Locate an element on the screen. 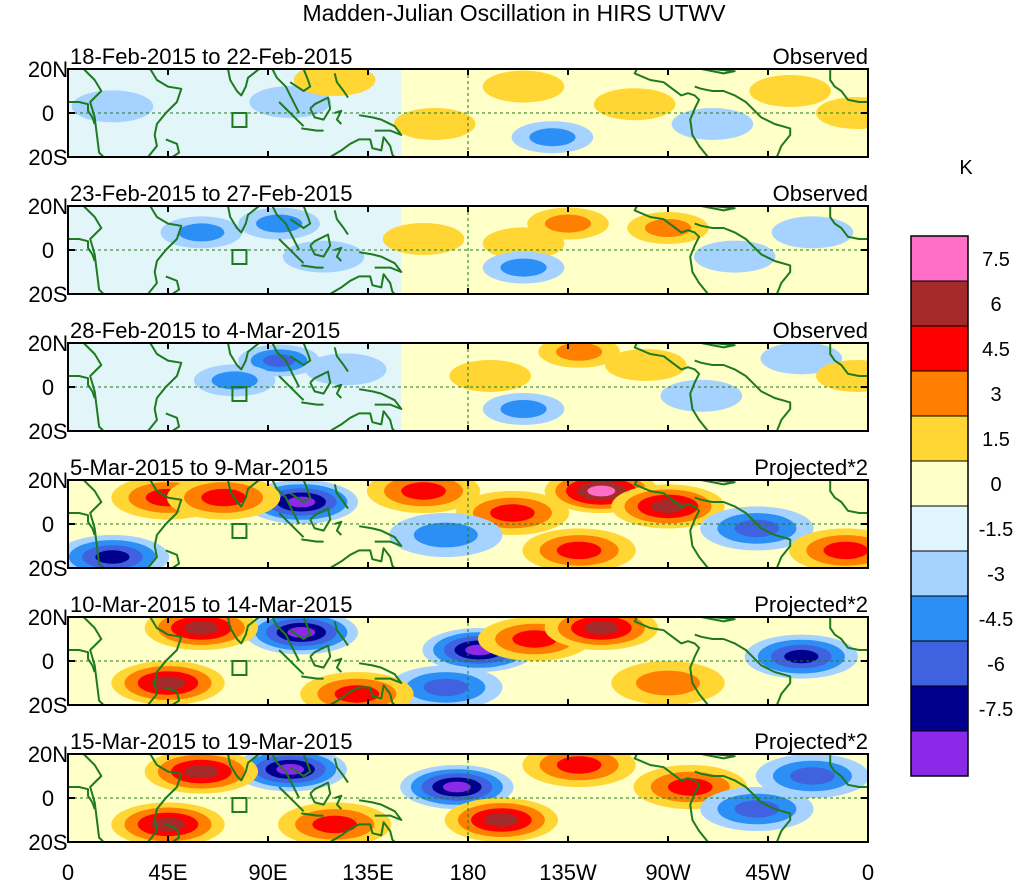 Image resolution: width=1024 pixels, height=887 pixels. colorbar-tick-label: -6 is located at coordinates (996, 665).